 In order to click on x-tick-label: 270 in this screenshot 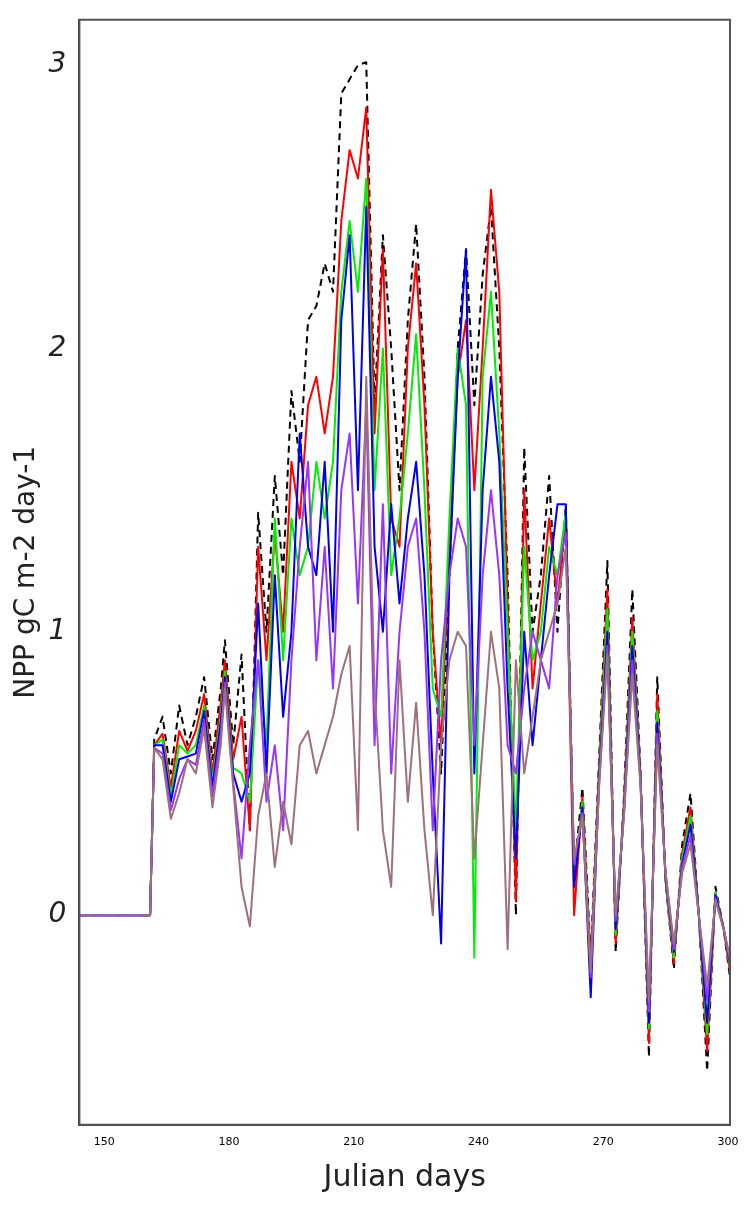, I will do `click(603, 1142)`.